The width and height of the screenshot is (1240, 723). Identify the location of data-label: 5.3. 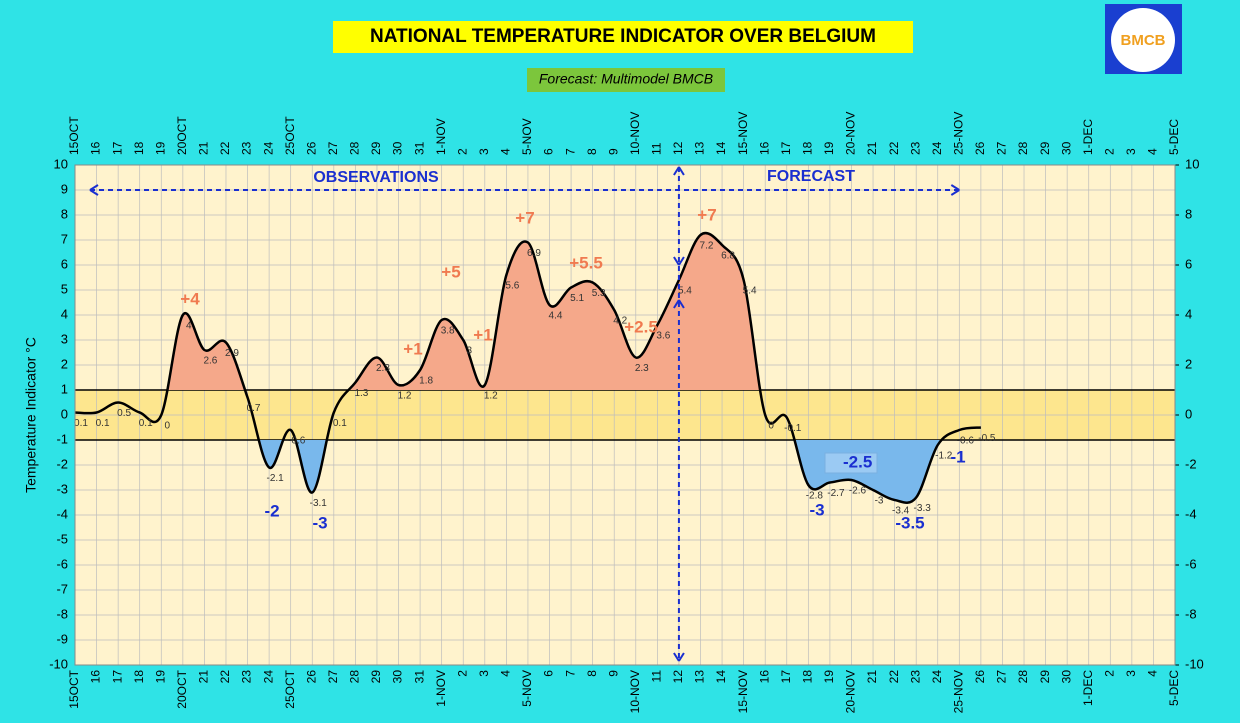
(599, 293).